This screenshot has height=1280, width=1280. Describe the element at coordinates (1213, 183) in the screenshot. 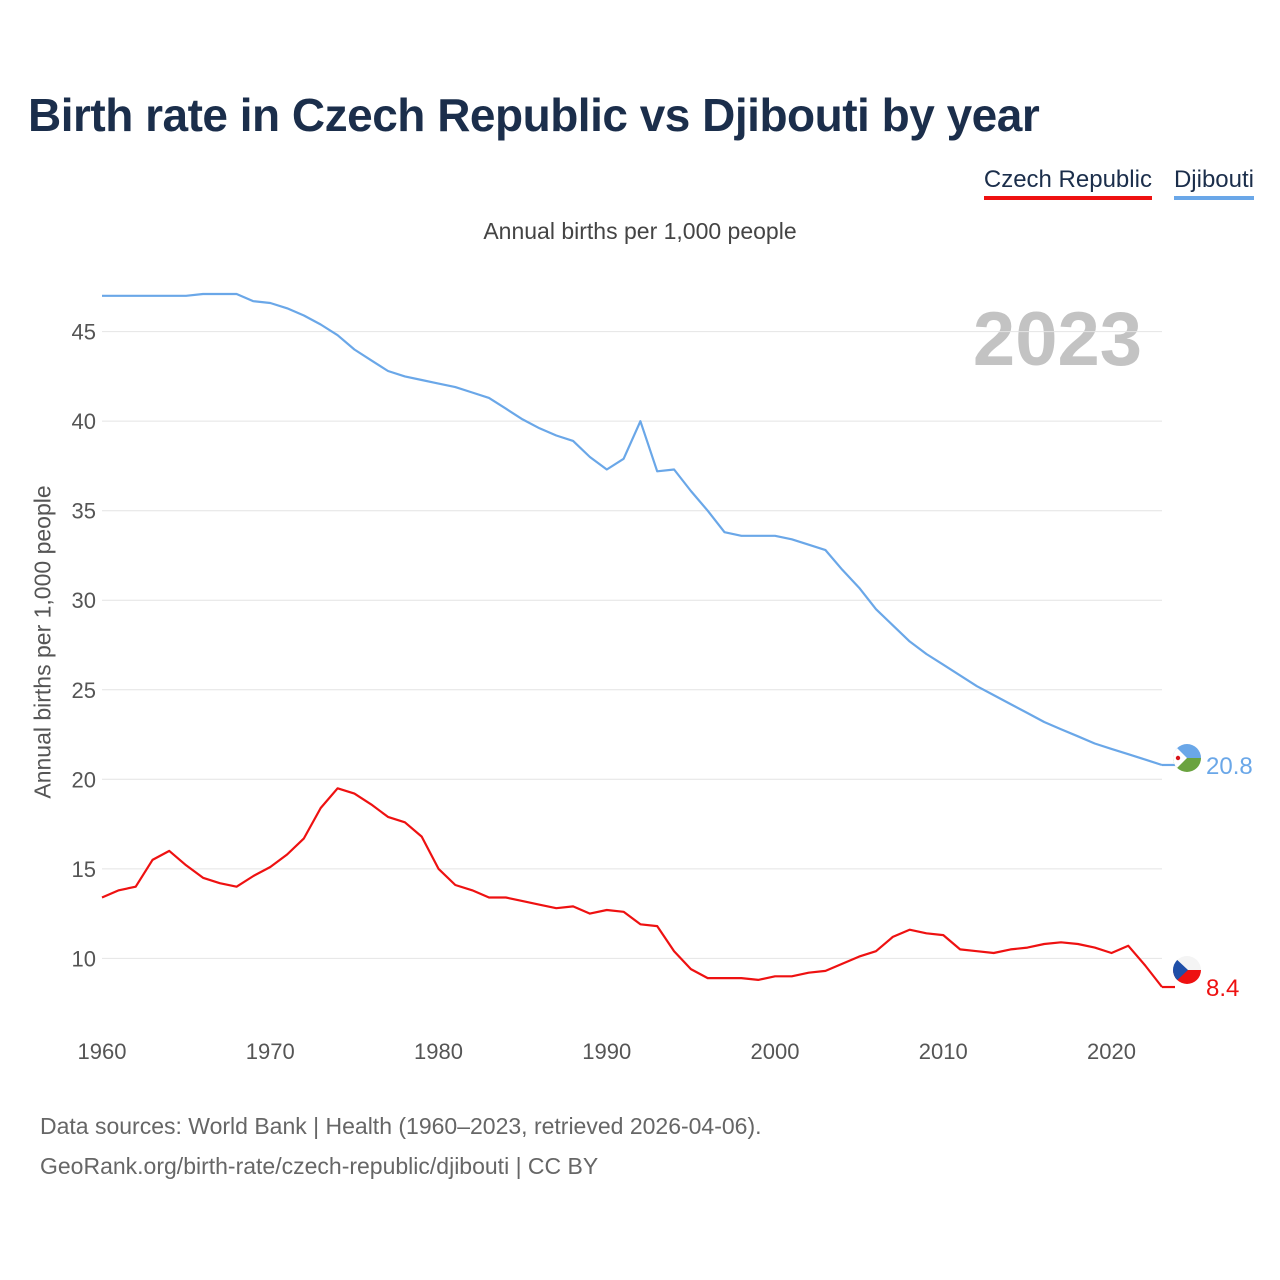

I see `legend-item-djibouti: Djibouti` at that location.